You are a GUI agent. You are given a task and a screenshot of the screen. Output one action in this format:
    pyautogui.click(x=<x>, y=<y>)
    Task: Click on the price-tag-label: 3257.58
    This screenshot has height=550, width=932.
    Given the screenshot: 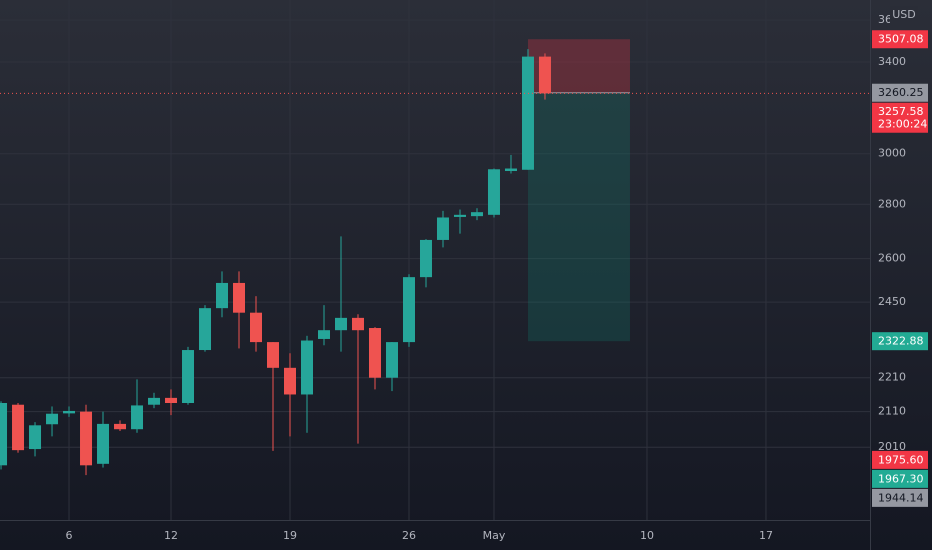 What is the action you would take?
    pyautogui.click(x=901, y=111)
    